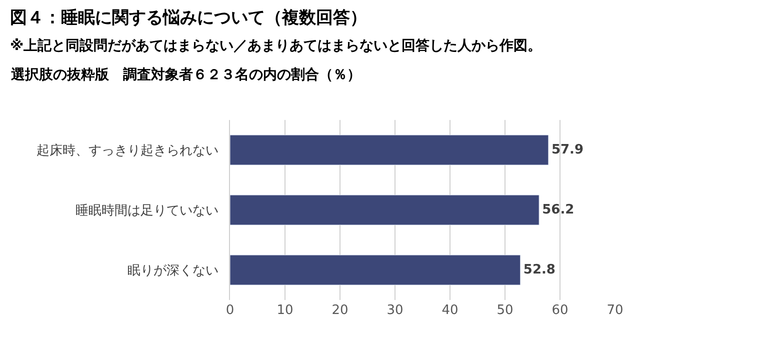 This screenshot has width=758, height=345. Describe the element at coordinates (276, 46) in the screenshot. I see `chart-subtitle: ※上記と同設問だがあてはまらない／あまりあてはまらないと回答した人から作図。` at that location.